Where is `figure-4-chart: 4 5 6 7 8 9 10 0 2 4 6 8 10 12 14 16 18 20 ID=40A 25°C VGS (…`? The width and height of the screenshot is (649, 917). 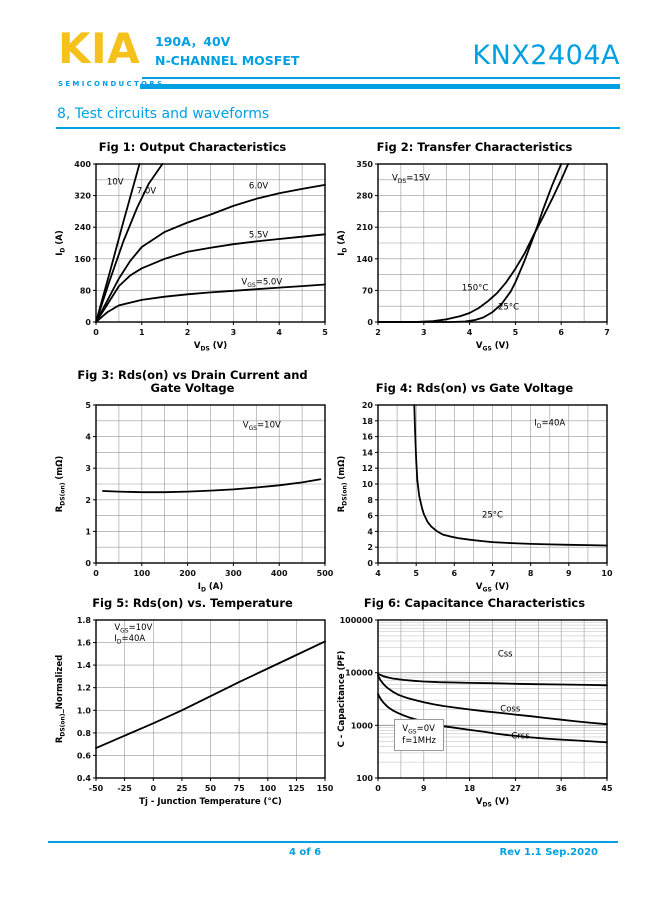
figure-4-chart: 4 5 6 7 8 9 10 0 2 4 6 8 10 12 14 16 18 20 ID=40A 25°C VGS (… is located at coordinates (474, 499).